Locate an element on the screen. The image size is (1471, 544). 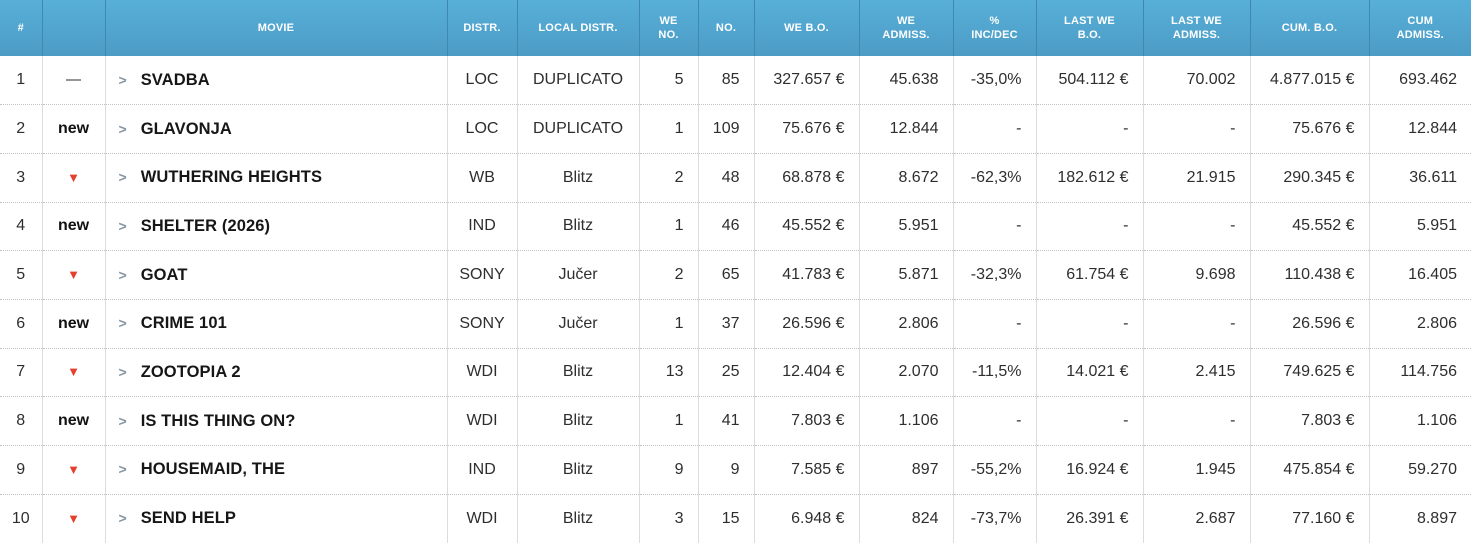
pct-inc-dec-cell: -35,0% is located at coordinates (995, 80).